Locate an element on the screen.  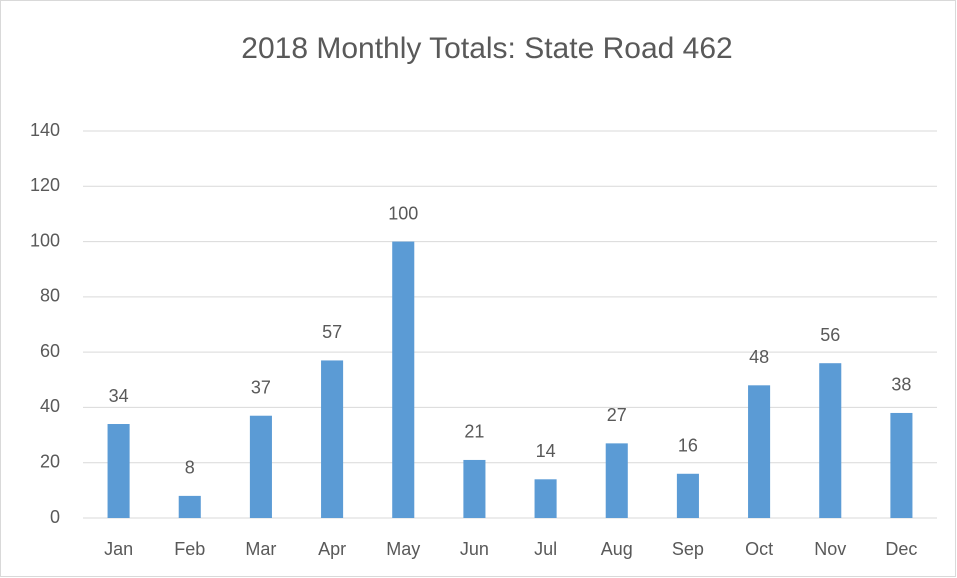
data-label: 21 is located at coordinates (474, 432).